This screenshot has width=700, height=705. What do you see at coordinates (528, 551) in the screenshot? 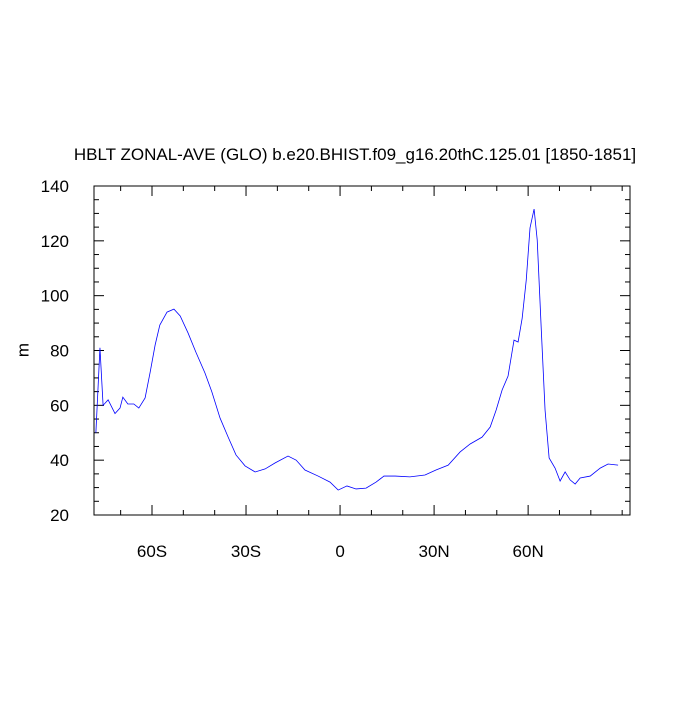
I see `x-tick-label: 60N` at bounding box center [528, 551].